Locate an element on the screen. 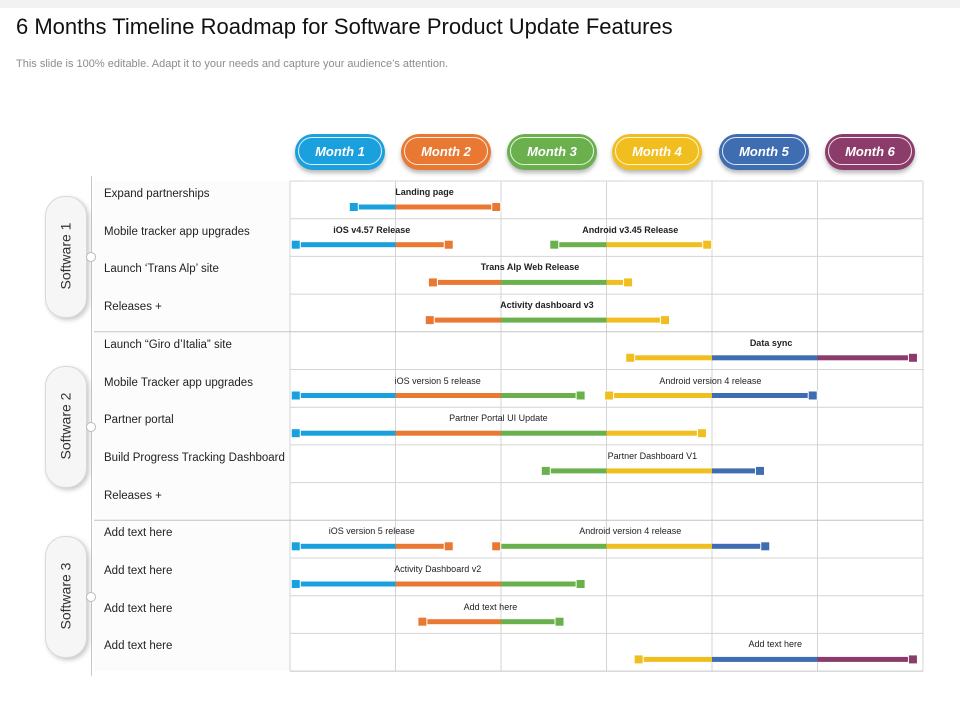 The height and width of the screenshot is (720, 960). timeline-bar-label: Landing page is located at coordinates (424, 192).